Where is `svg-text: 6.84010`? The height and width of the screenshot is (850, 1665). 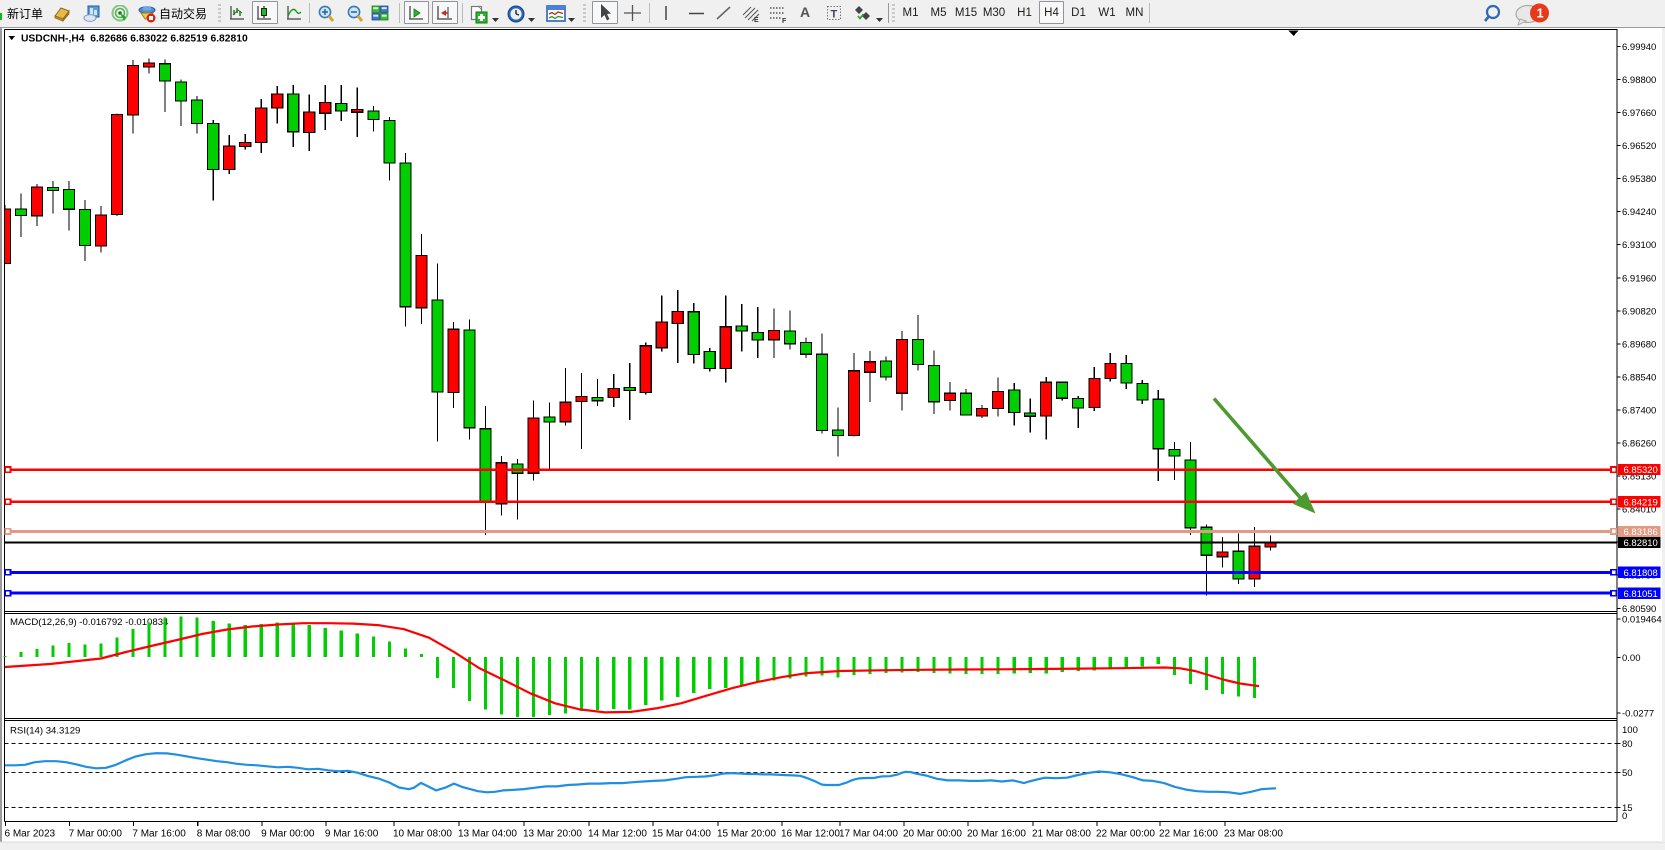 svg-text: 6.84010 is located at coordinates (1639, 510).